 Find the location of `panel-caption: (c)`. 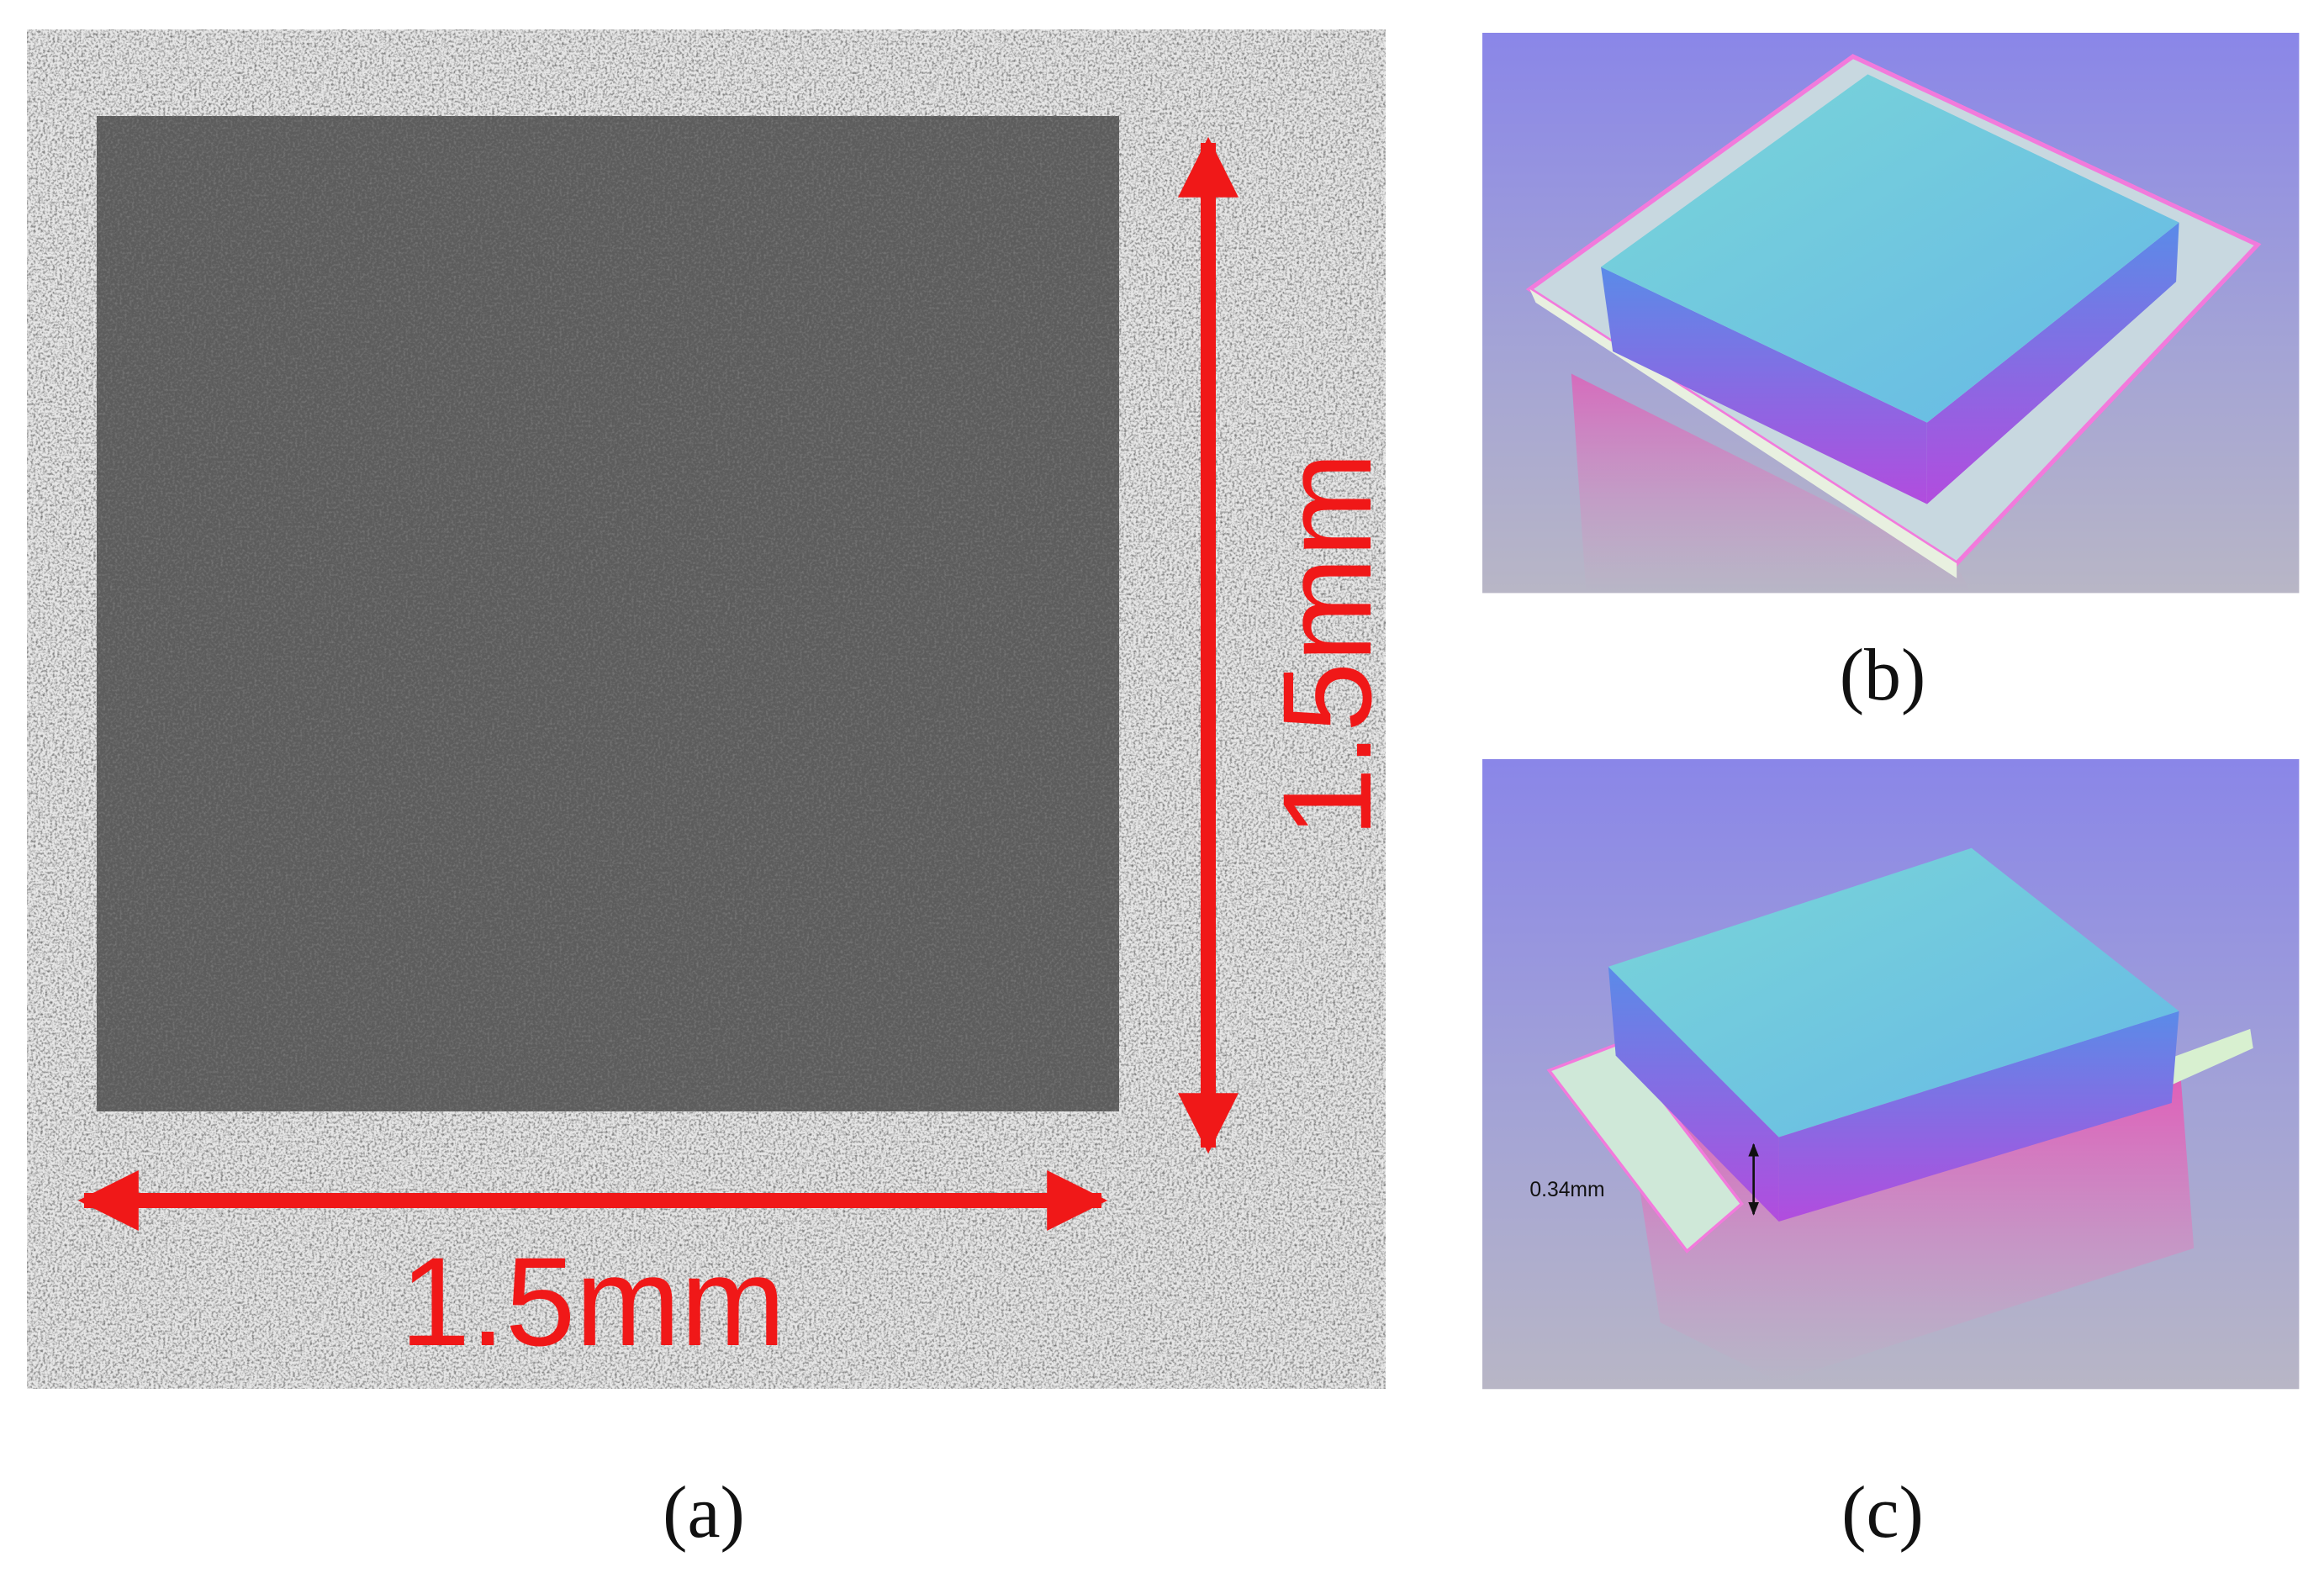

panel-caption: (c) is located at coordinates (1882, 1513).